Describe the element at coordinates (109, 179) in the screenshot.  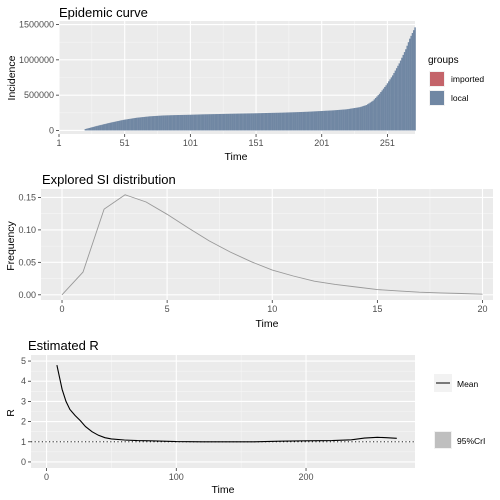
I see `si-distribution-title: Explored SI distribution` at that location.